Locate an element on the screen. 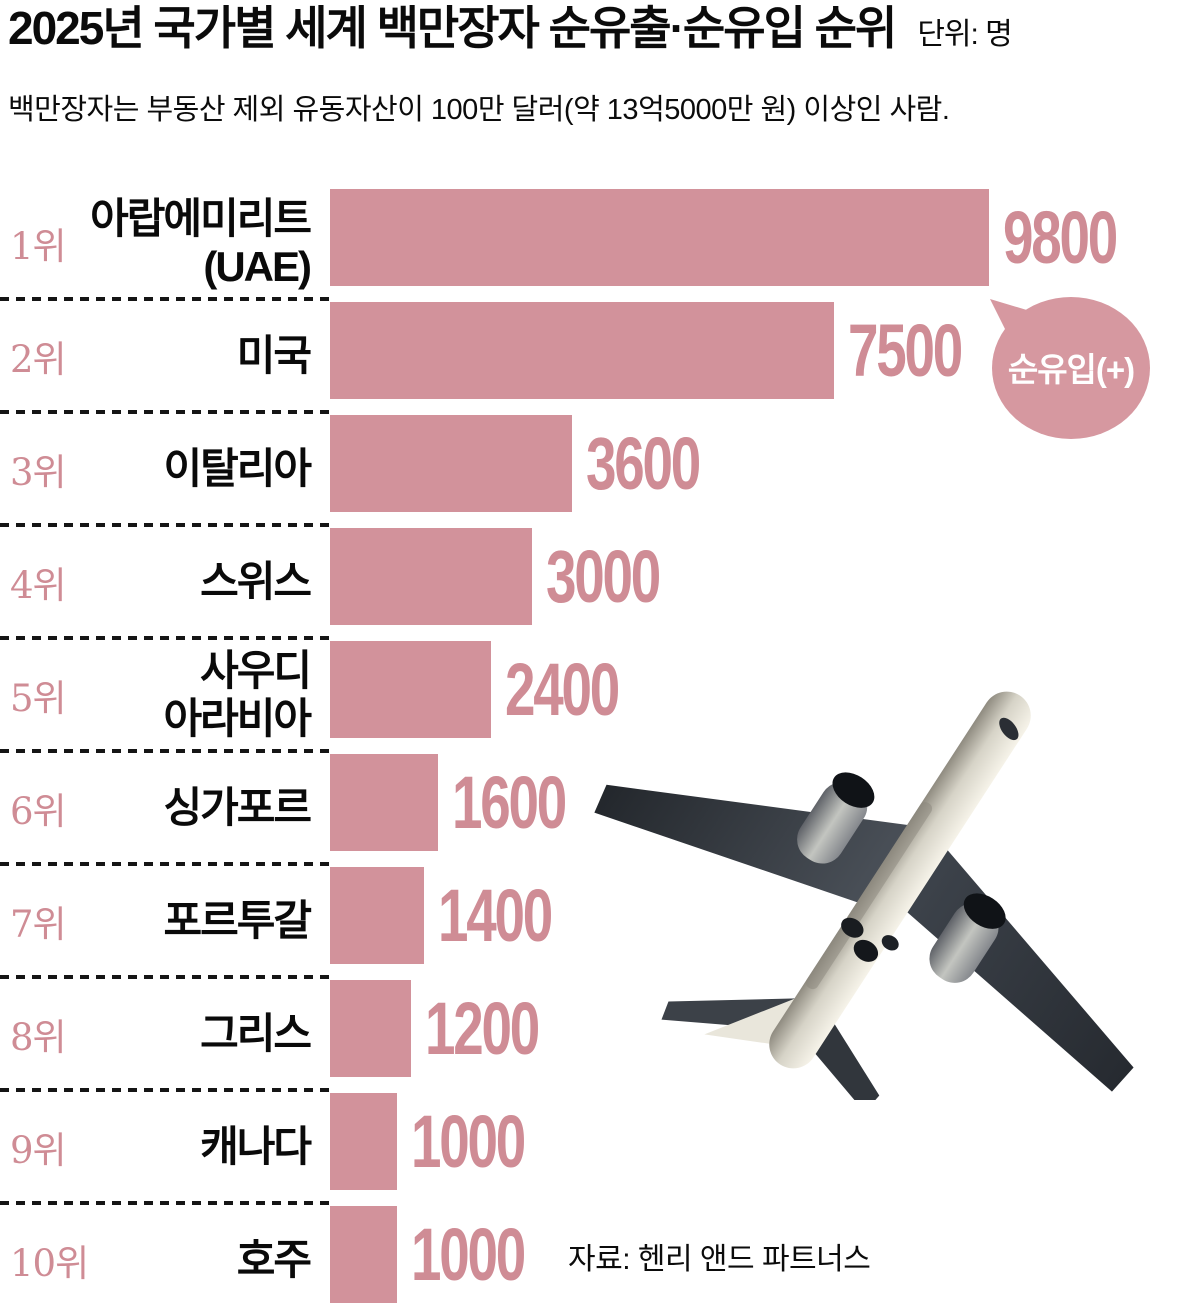  country-label: 포르투갈 is located at coordinates (186, 920).